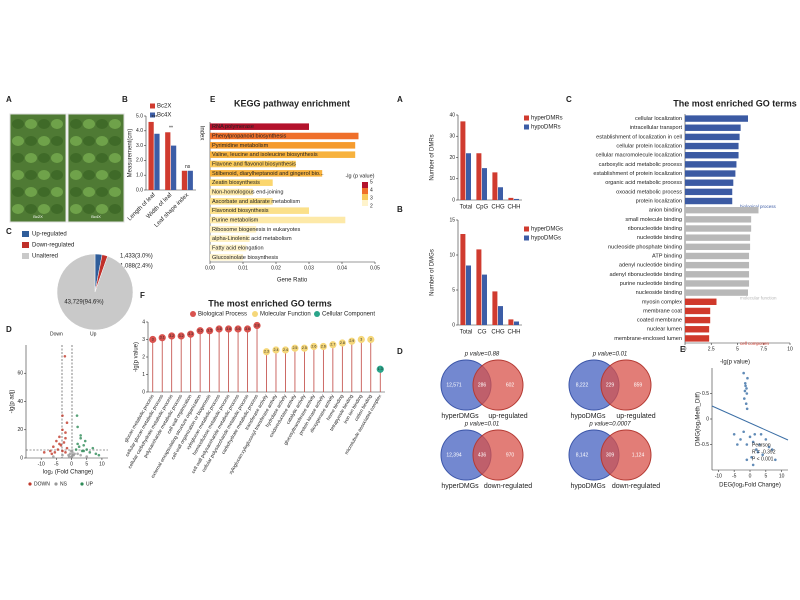 This screenshot has width=800, height=600. I want to click on x-axis-label: Gene Ratio, so click(292, 281).